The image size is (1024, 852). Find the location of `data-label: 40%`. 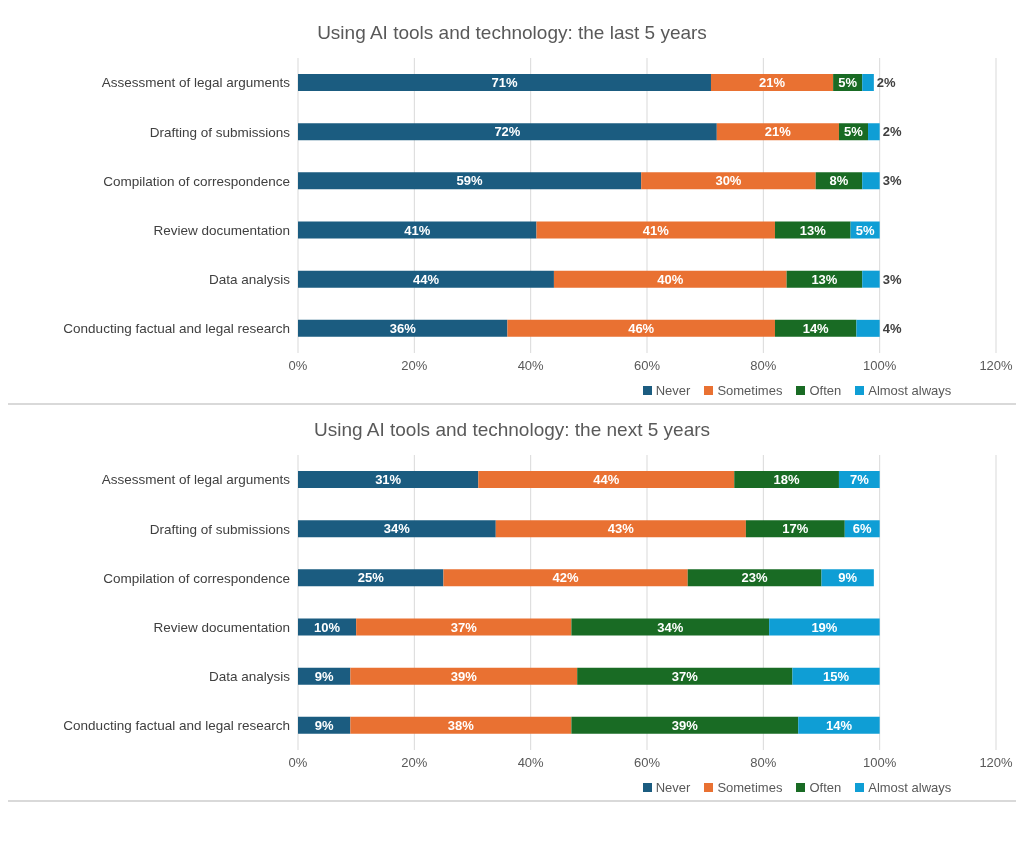

data-label: 40% is located at coordinates (670, 279).